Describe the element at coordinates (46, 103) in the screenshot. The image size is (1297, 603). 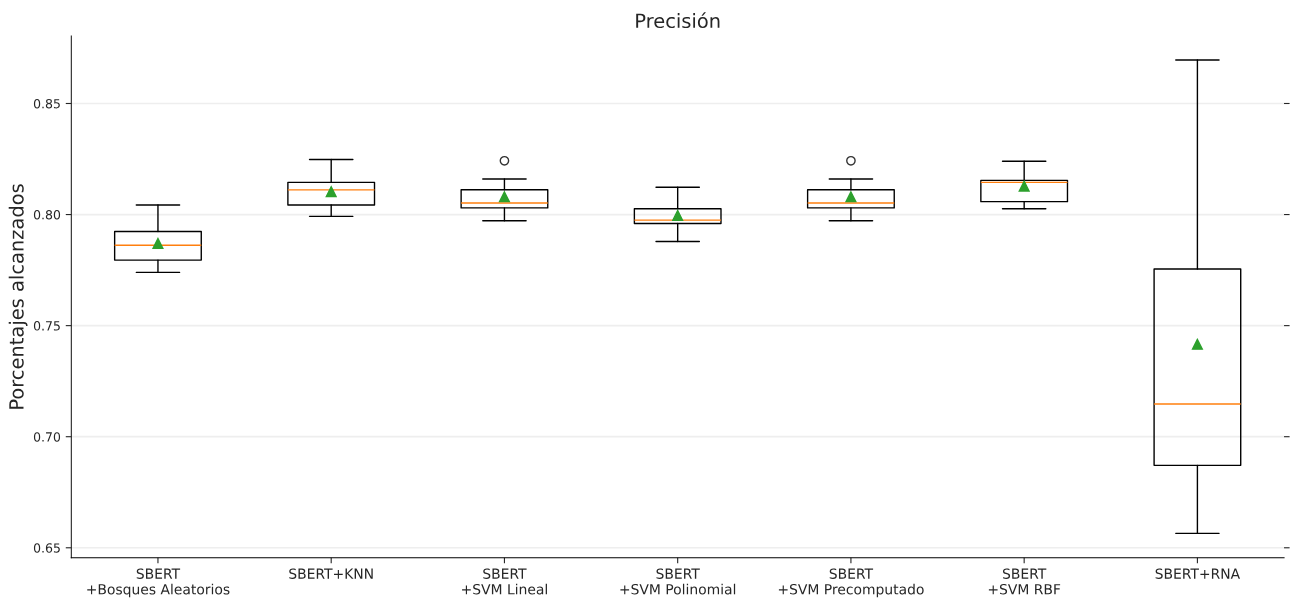
I see `y-tick-label: 0.85` at that location.